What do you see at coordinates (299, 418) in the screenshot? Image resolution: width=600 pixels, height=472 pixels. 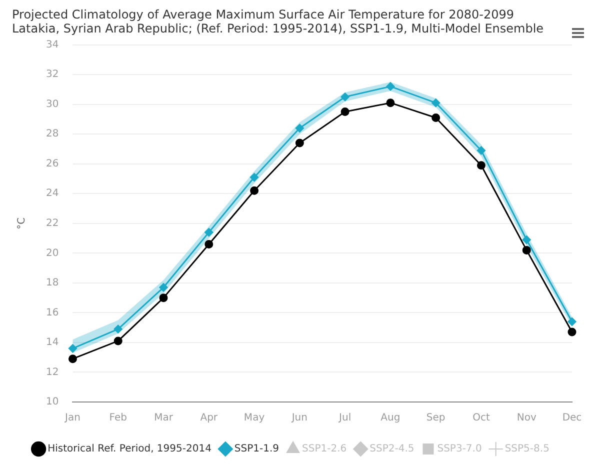 I see `x-tick-label: Jun` at bounding box center [299, 418].